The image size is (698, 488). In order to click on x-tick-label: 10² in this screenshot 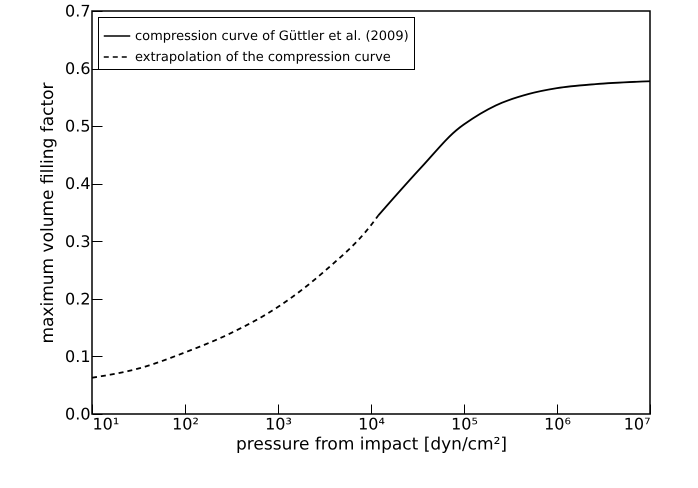, I will do `click(185, 424)`.